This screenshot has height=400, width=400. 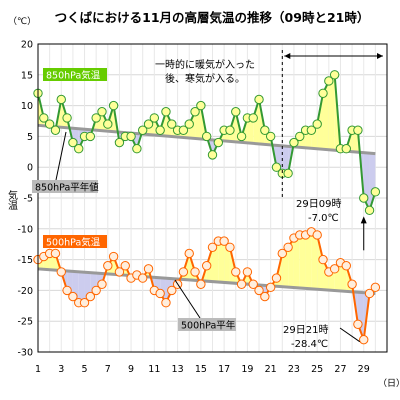 What do you see at coordinates (27, 75) in the screenshot?
I see `y-tick-label: 15` at bounding box center [27, 75].